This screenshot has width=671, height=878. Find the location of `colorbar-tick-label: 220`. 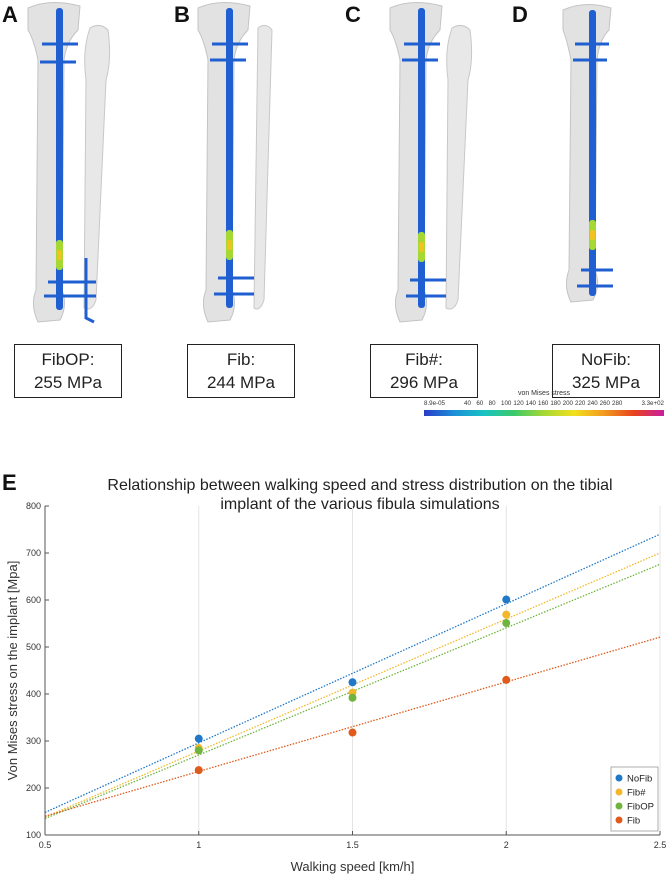

colorbar-tick-label: 220 is located at coordinates (580, 403).